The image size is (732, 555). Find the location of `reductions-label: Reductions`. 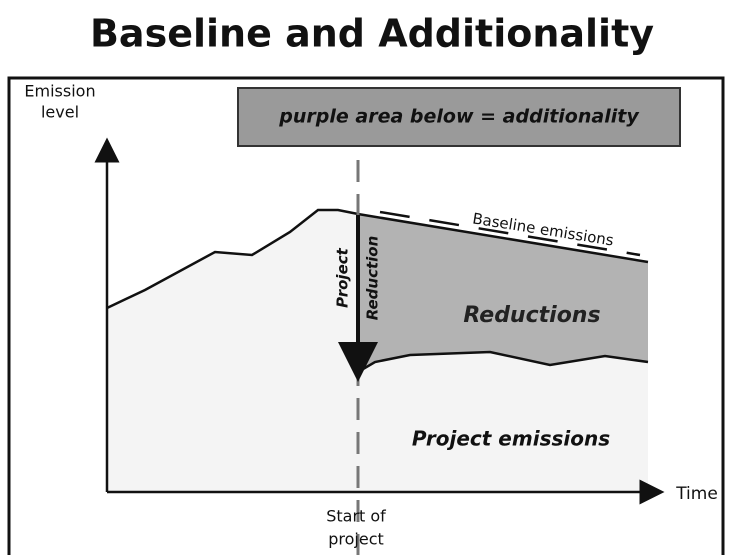

reductions-label: Reductions is located at coordinates (531, 315).